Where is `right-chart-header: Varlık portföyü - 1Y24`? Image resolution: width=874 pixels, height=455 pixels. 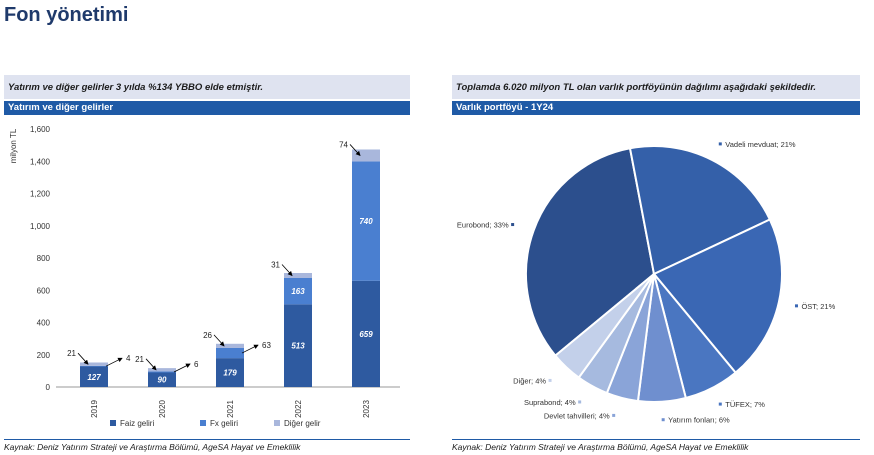 right-chart-header: Varlık portföyü - 1Y24 is located at coordinates (656, 108).